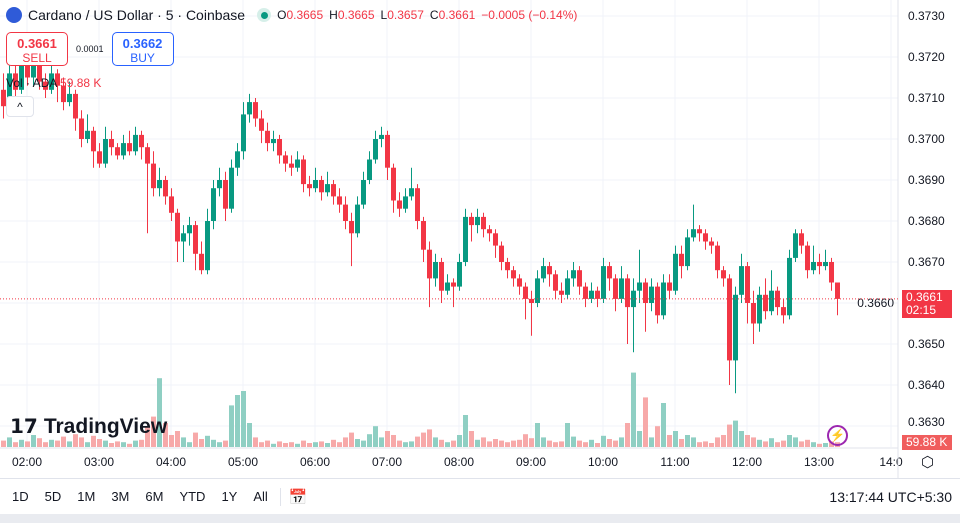  What do you see at coordinates (298, 497) in the screenshot?
I see `date-range-calendar-icon: 📅` at bounding box center [298, 497].